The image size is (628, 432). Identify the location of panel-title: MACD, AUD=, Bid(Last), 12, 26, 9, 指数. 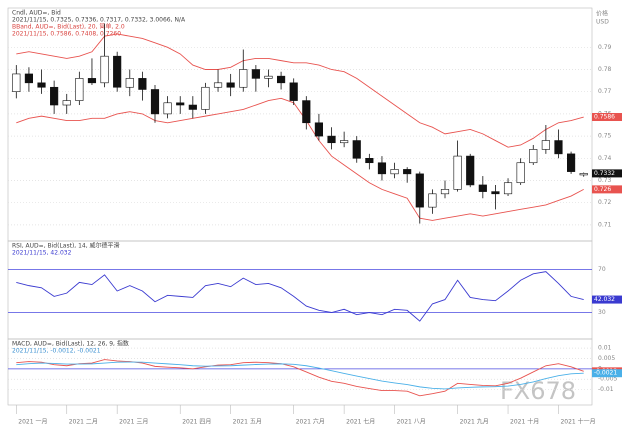
(70, 344).